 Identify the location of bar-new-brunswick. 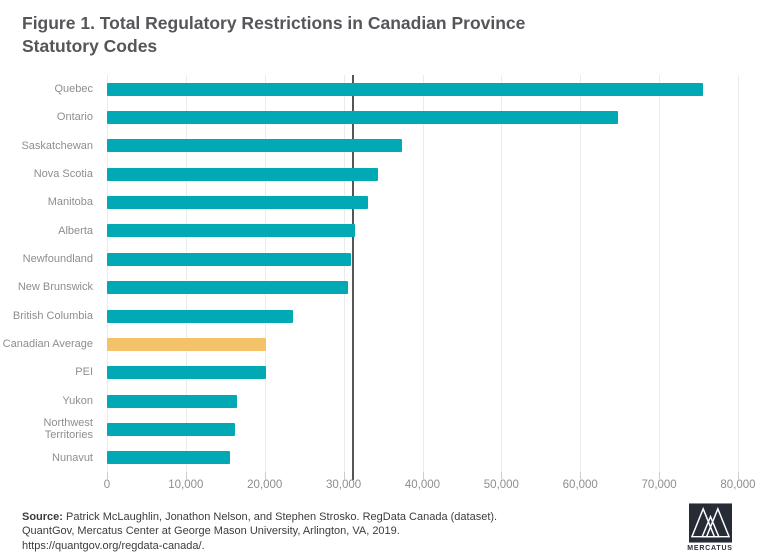
(228, 288).